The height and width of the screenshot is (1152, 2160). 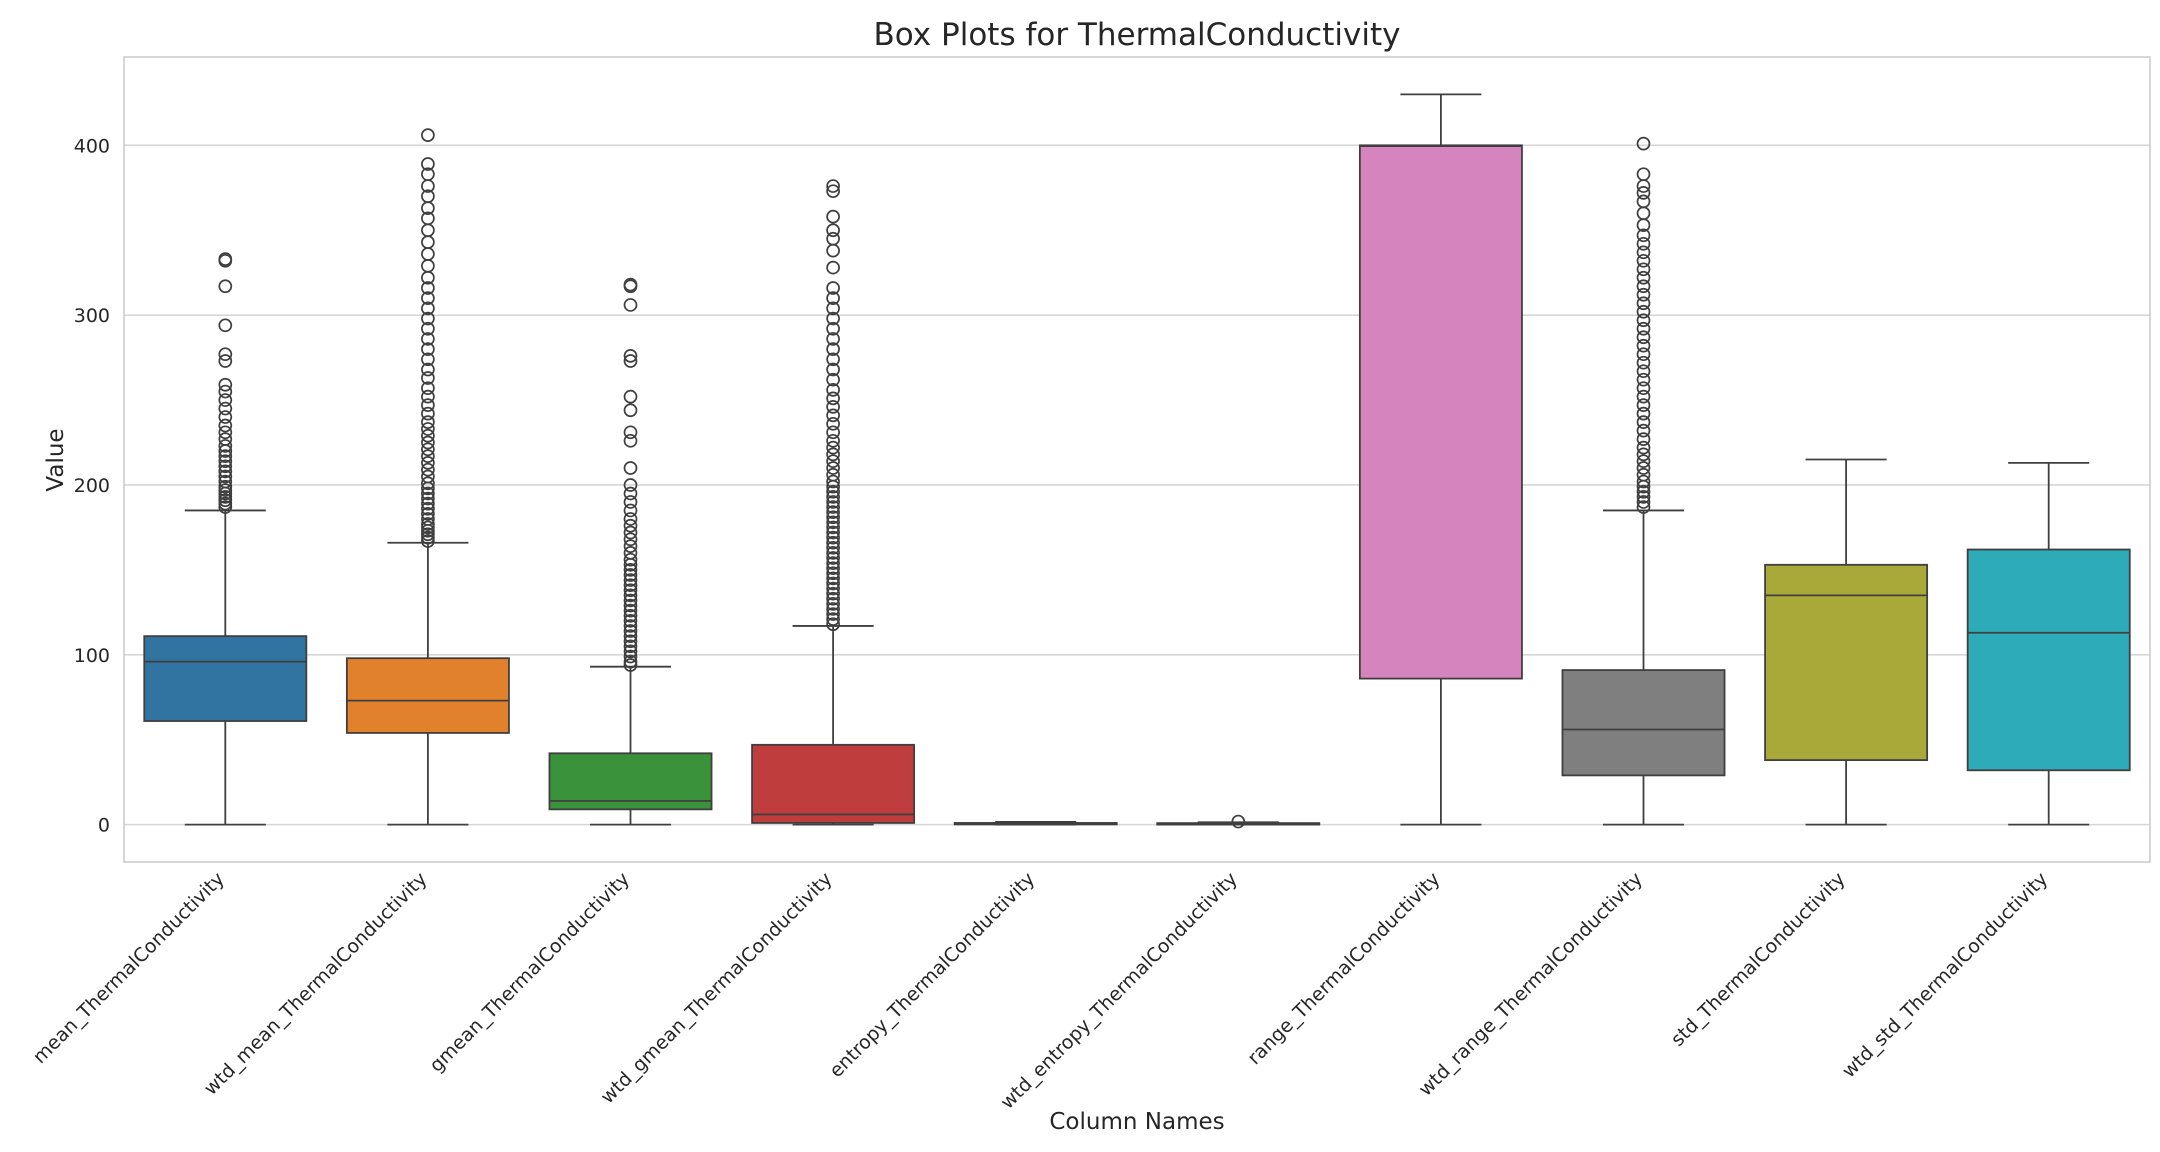 I want to click on chart-title: Box Plots for ThermalConductivity, so click(x=1137, y=35).